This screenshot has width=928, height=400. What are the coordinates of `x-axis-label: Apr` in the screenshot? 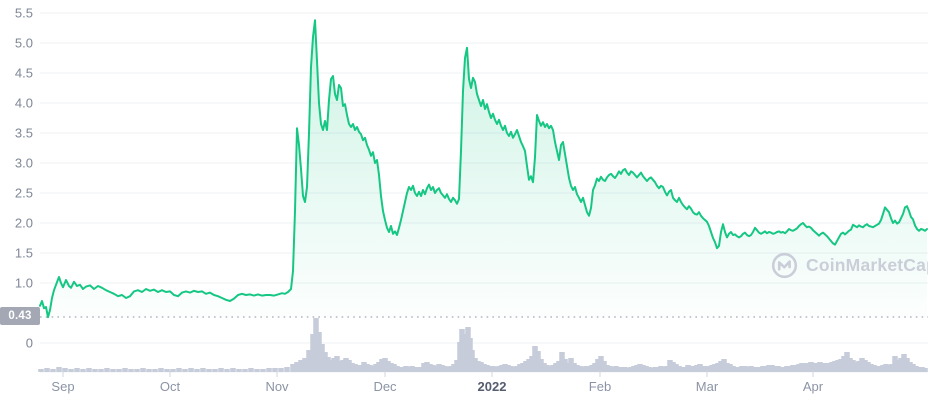 It's located at (813, 386).